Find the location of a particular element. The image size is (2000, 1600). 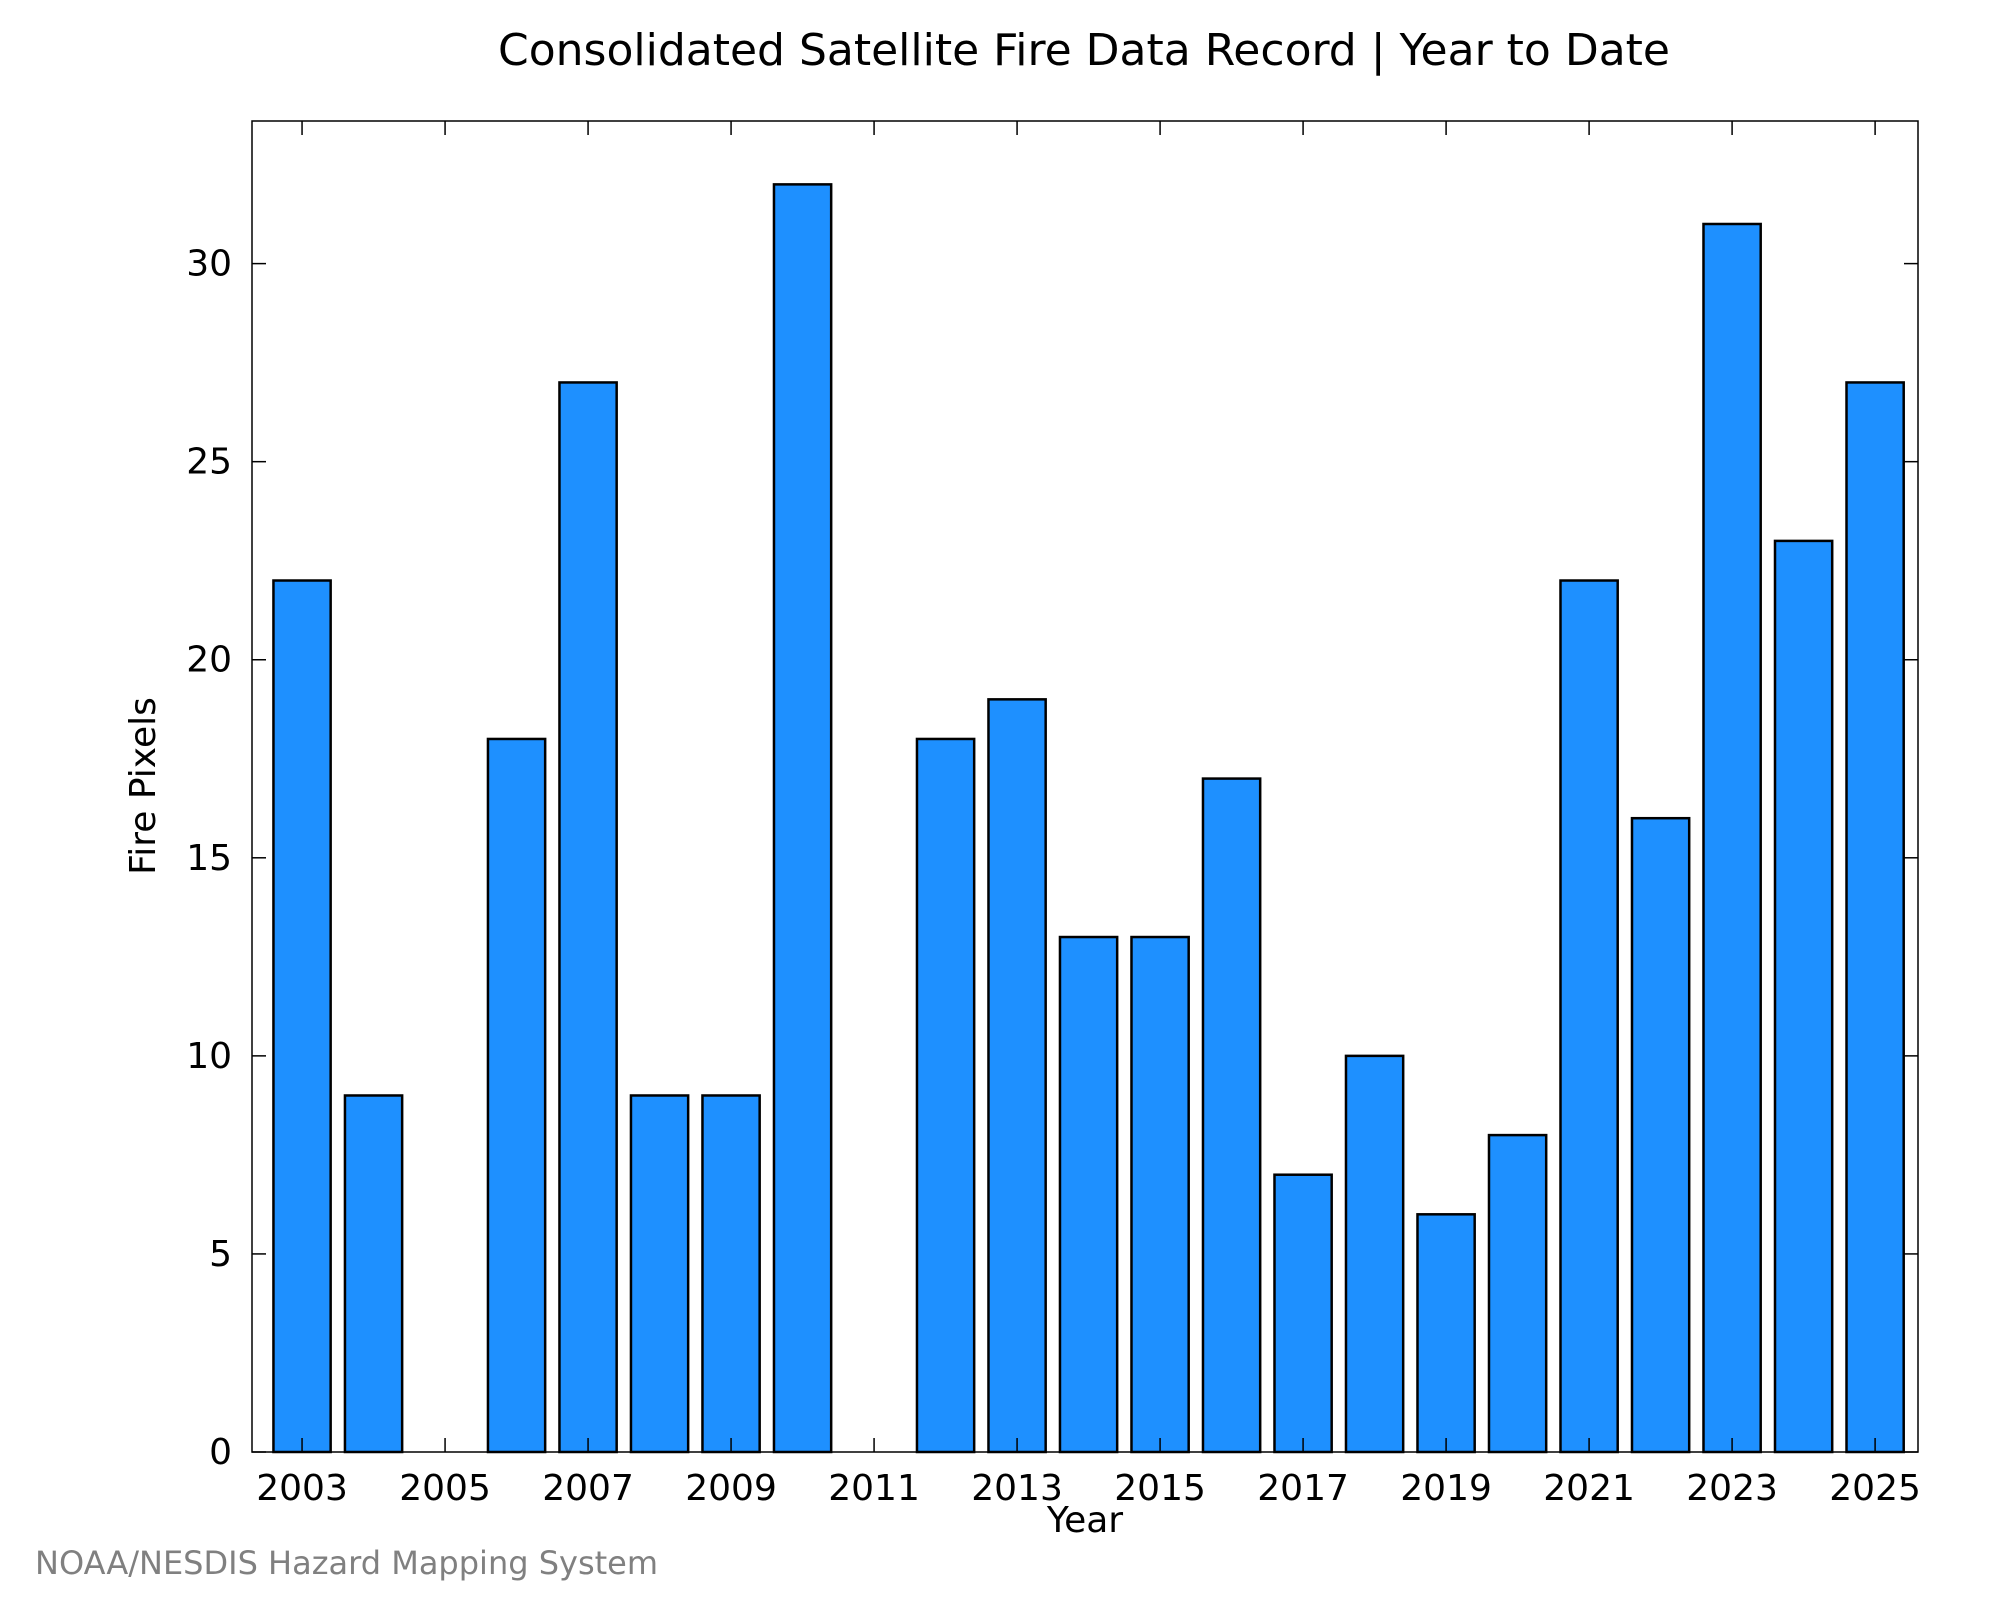

bar-2025 is located at coordinates (1875, 917).